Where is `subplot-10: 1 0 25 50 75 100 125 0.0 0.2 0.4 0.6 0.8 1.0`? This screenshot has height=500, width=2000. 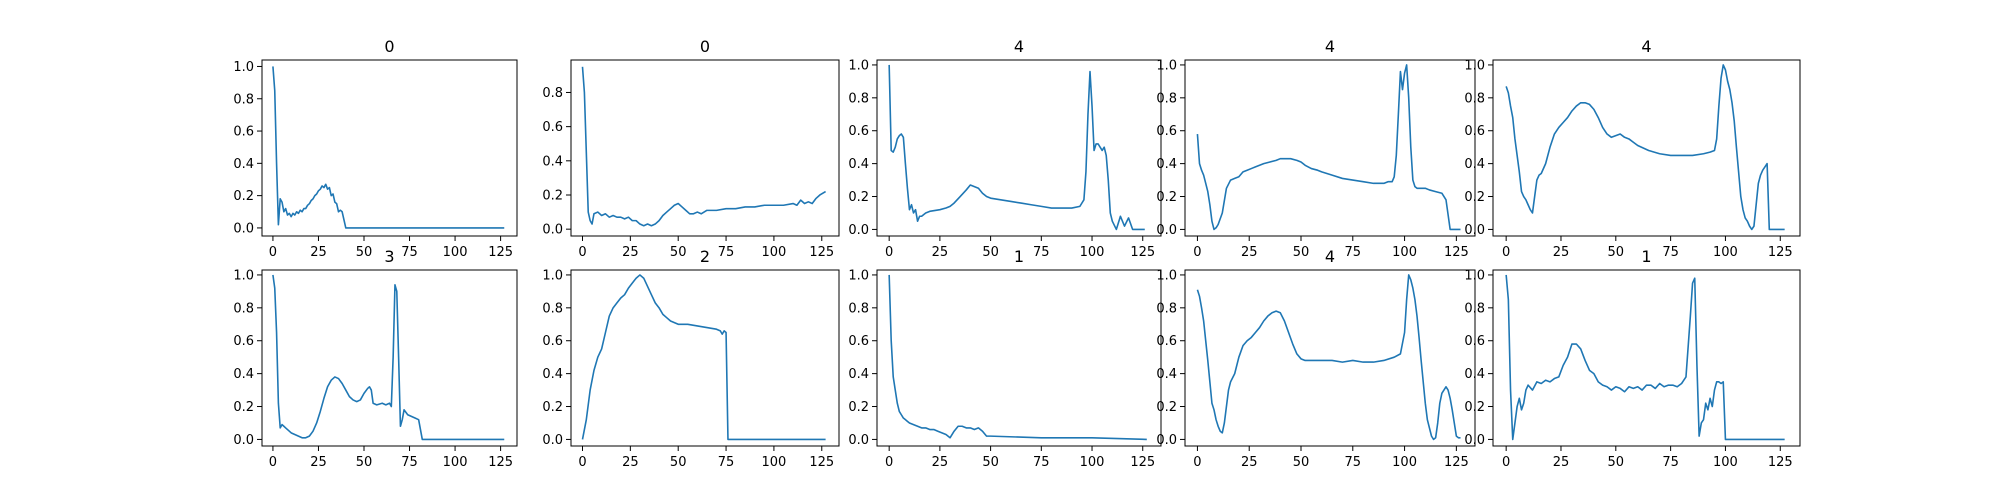
subplot-10: 1 0 25 50 75 100 125 0.0 0.2 0.4 0.6 0.8 1.0 is located at coordinates (1632, 358).